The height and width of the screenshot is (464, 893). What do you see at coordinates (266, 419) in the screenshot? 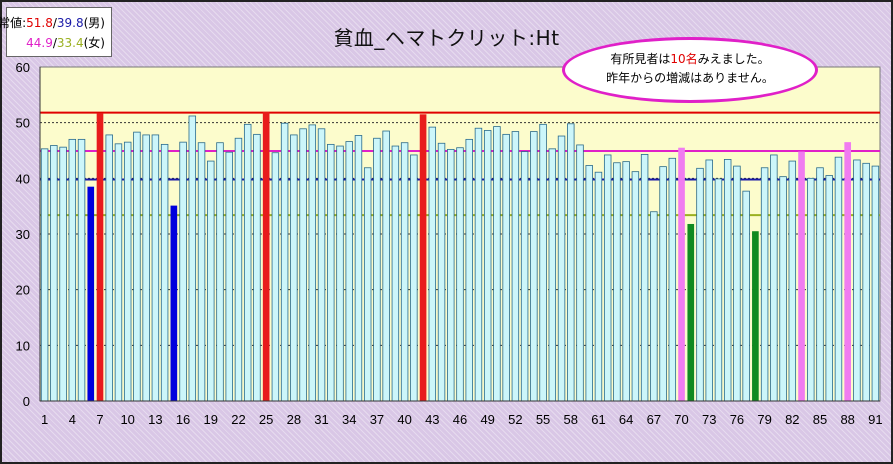
I see `x-tick-label: 25` at bounding box center [266, 419].